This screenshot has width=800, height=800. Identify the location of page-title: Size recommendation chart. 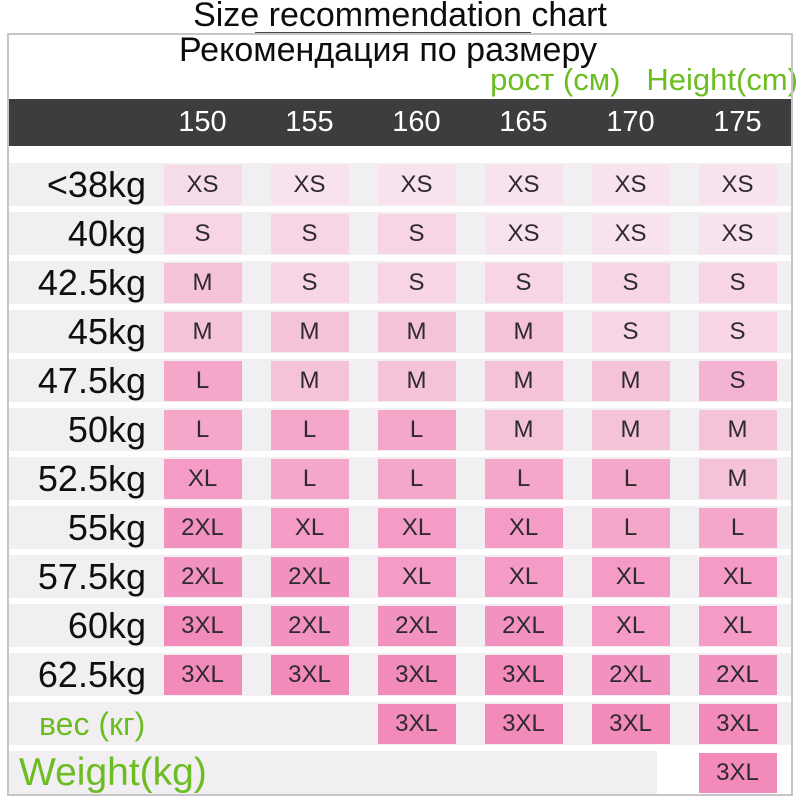
(400, 17).